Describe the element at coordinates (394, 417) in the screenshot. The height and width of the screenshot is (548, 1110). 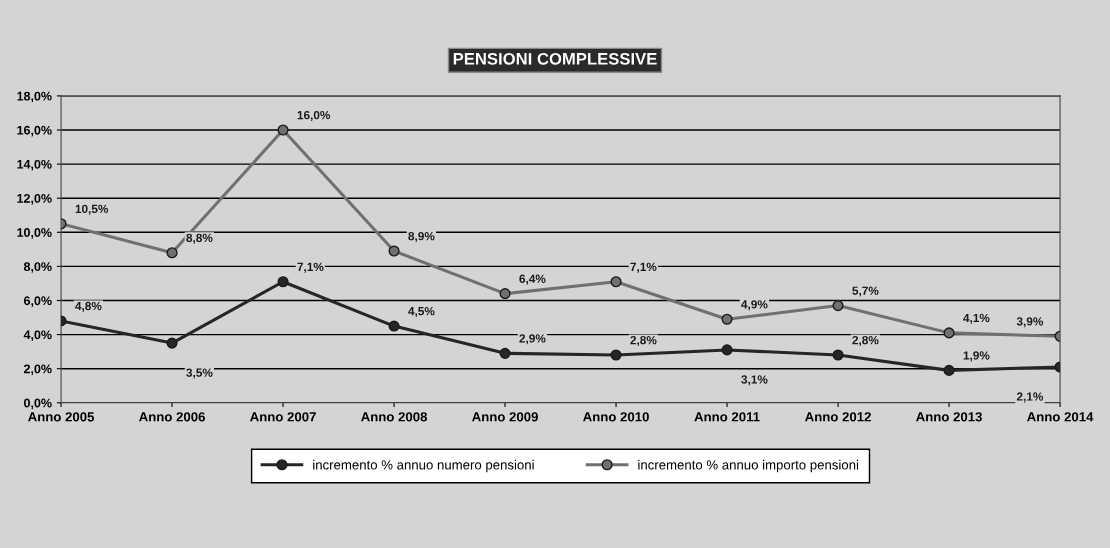
I see `x-tick-label: Anno 2008` at that location.